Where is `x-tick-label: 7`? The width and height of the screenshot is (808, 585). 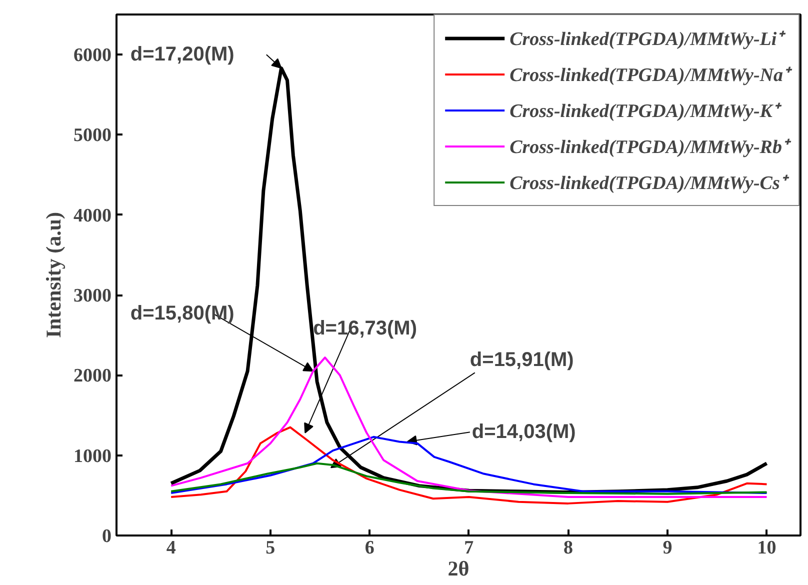 x-tick-label: 7 is located at coordinates (469, 548).